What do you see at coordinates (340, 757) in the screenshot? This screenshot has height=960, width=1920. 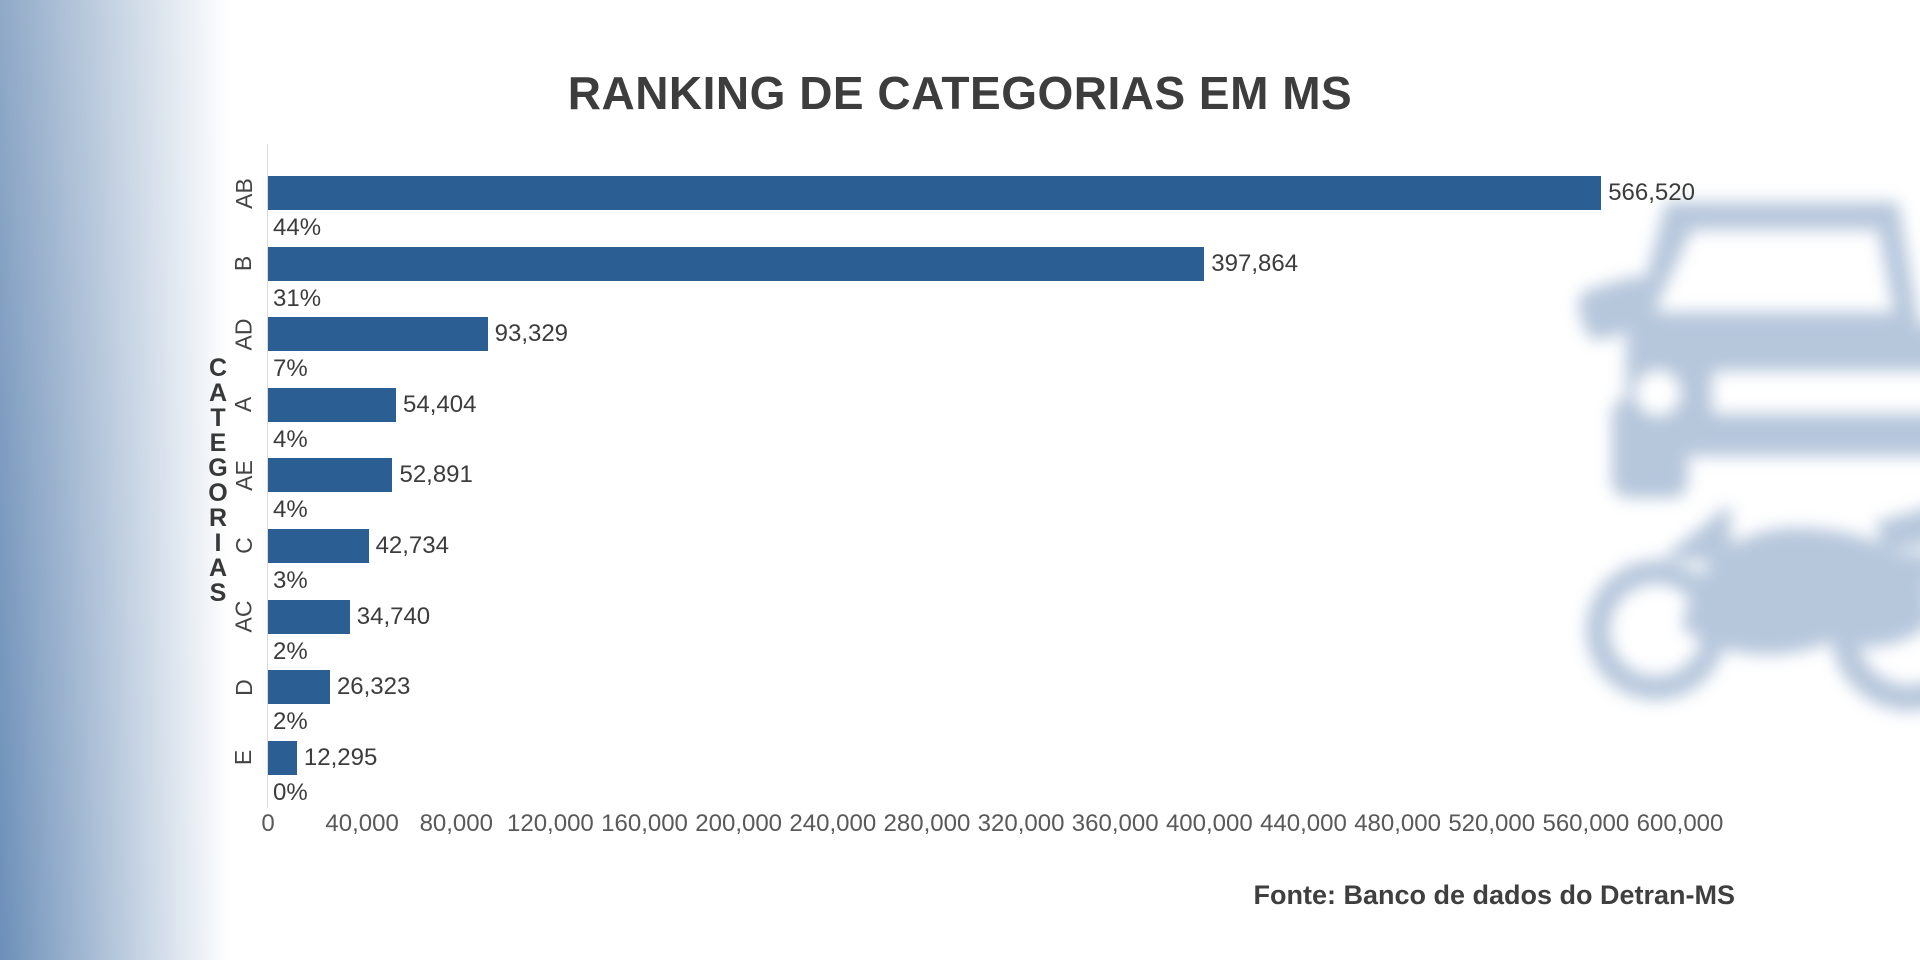 I see `value-label: 12,295` at bounding box center [340, 757].